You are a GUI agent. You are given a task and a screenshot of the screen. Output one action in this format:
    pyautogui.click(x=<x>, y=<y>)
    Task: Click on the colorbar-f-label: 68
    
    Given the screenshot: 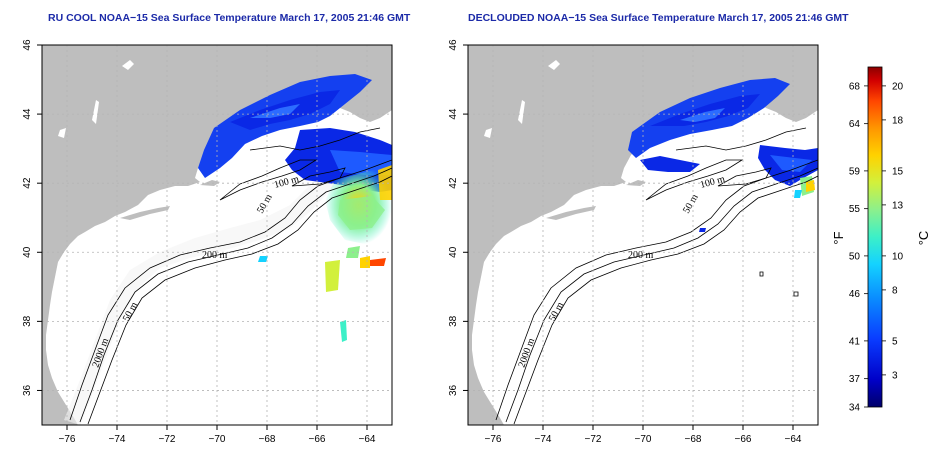 What is the action you would take?
    pyautogui.click(x=855, y=86)
    